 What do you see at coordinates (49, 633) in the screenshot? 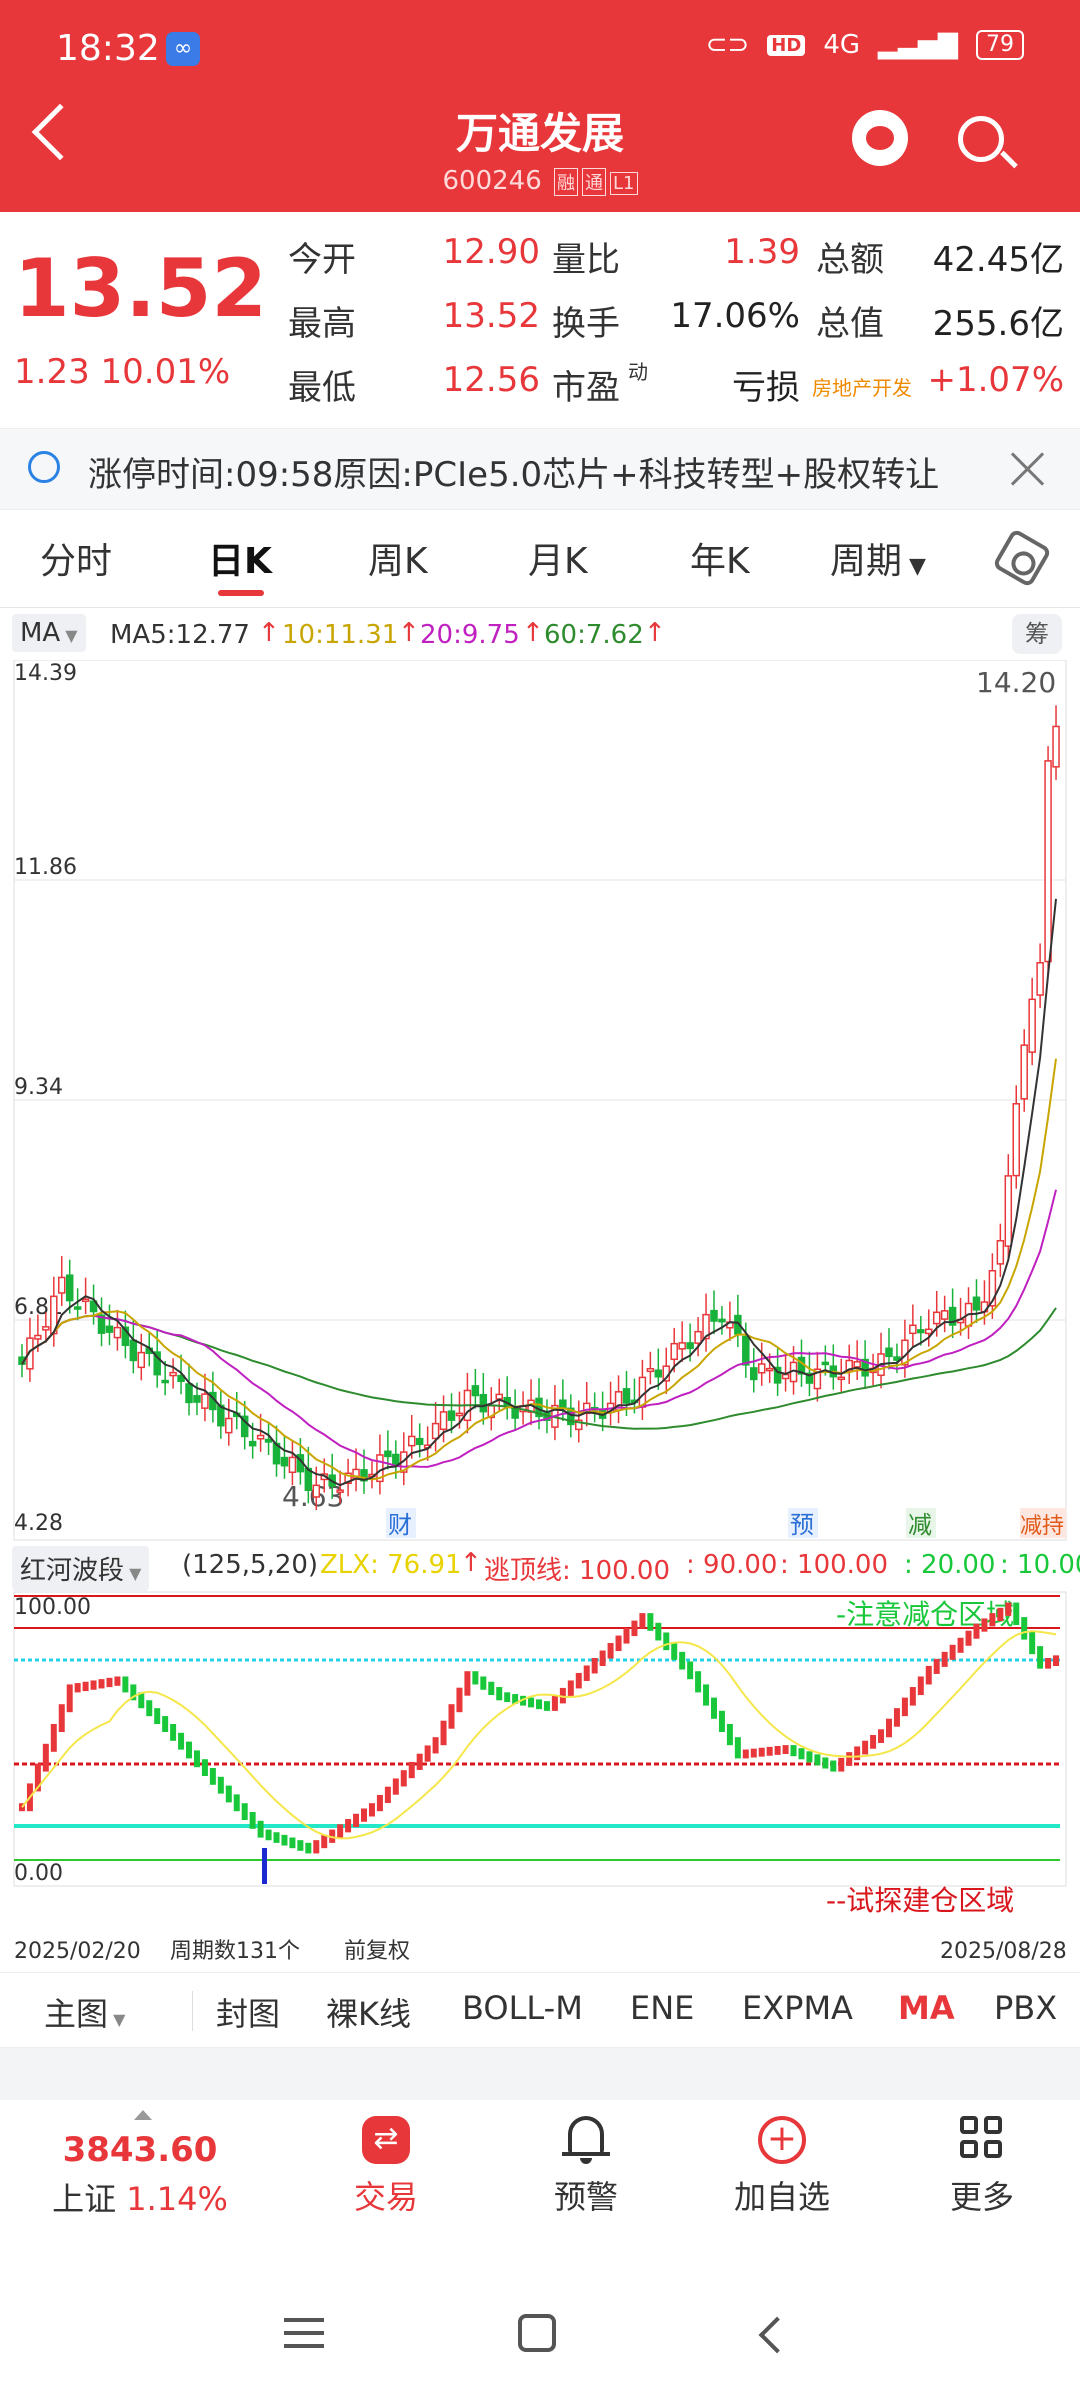
I see `main-indicator-selector: MA ▼` at bounding box center [49, 633].